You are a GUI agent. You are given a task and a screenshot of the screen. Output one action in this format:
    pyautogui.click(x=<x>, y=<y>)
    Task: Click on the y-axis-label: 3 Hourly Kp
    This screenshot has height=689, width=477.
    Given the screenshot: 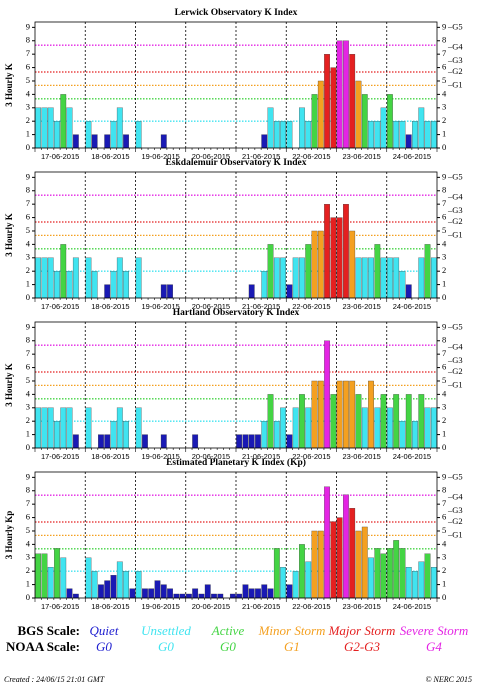 What is the action you would take?
    pyautogui.click(x=9, y=535)
    